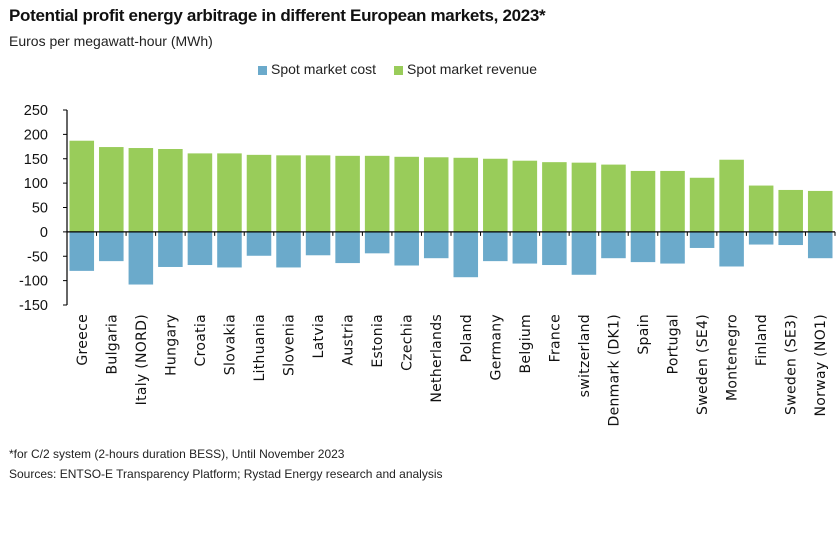 This screenshot has width=840, height=539. What do you see at coordinates (437, 358) in the screenshot?
I see `x-tick-label: Netherlands` at bounding box center [437, 358].